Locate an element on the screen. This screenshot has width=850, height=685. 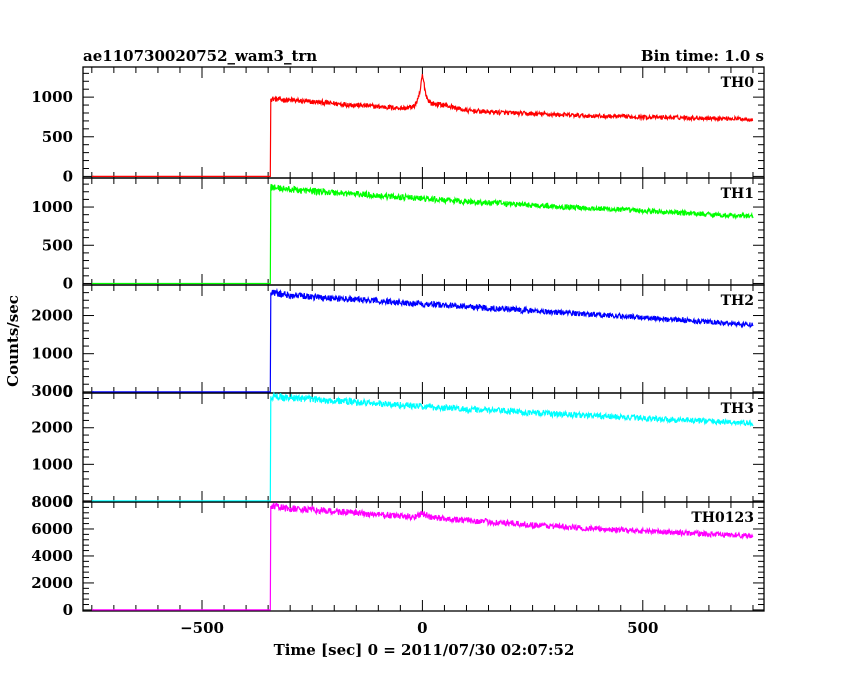
series-line-th1 is located at coordinates (422, 234).